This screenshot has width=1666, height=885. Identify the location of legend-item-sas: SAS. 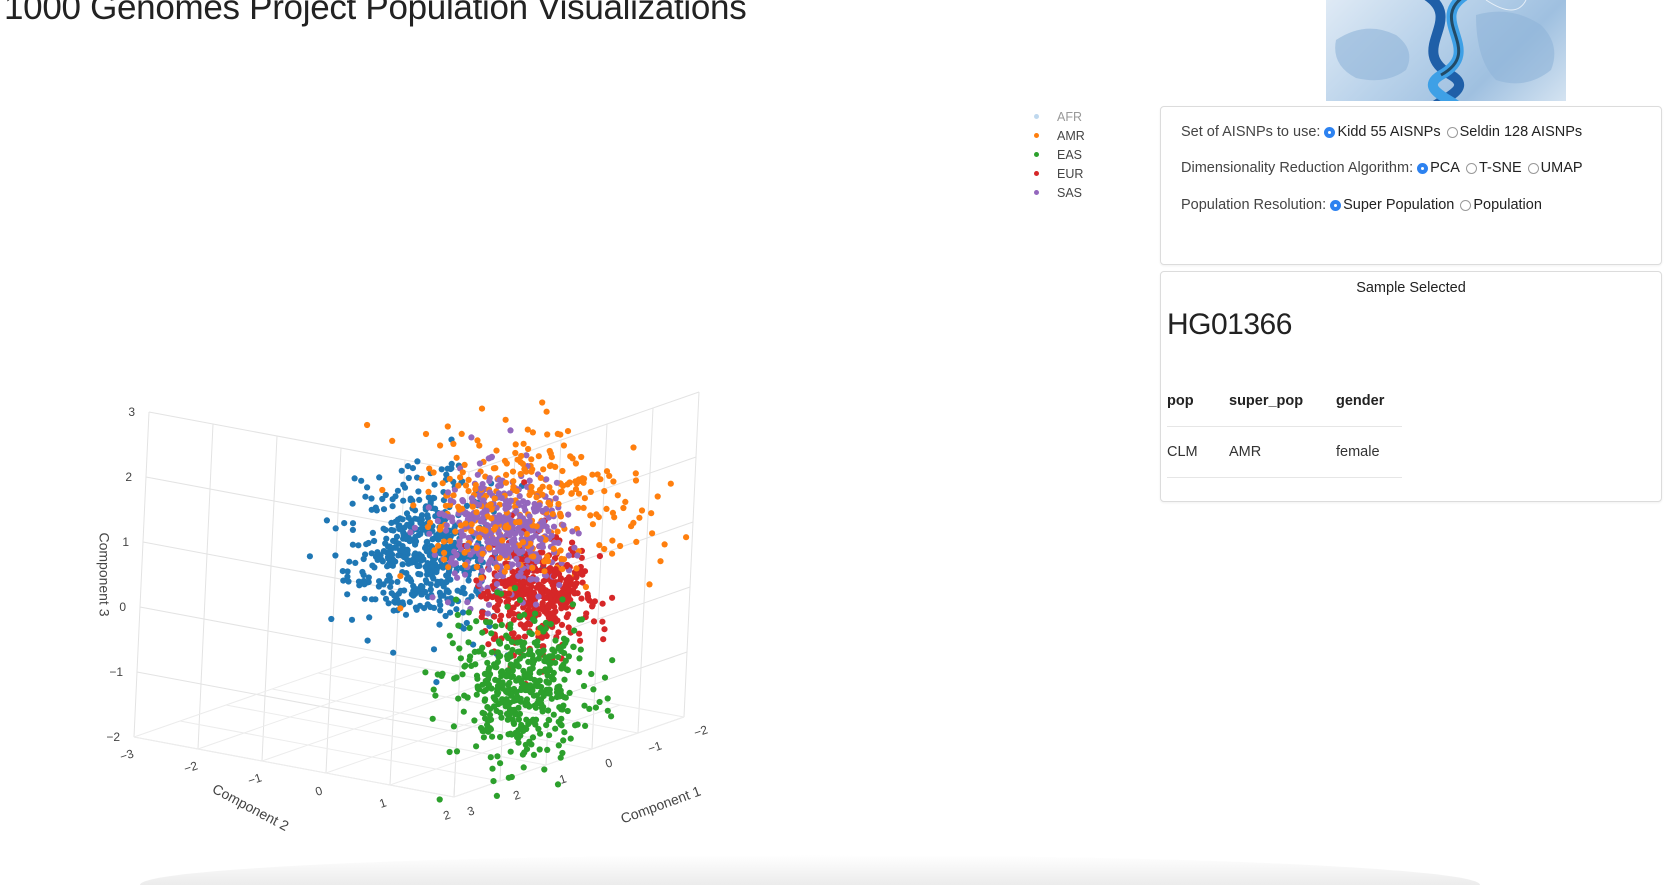
(1058, 192).